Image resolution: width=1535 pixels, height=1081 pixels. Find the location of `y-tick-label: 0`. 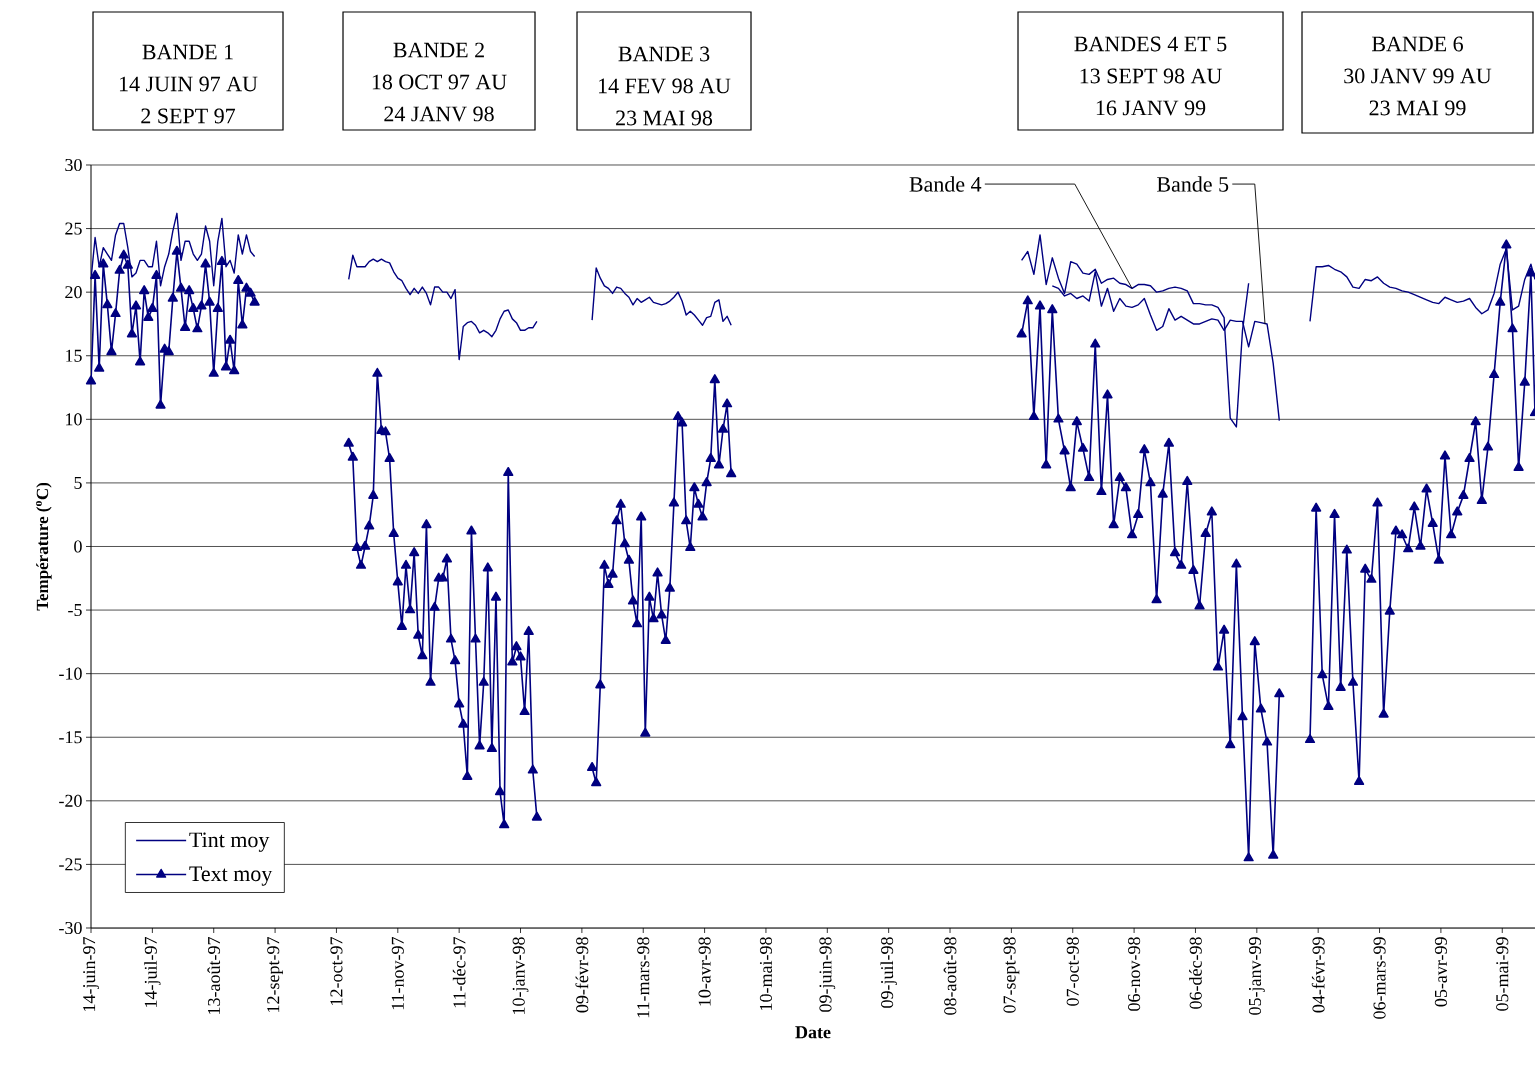

y-tick-label: 0 is located at coordinates (78, 546).